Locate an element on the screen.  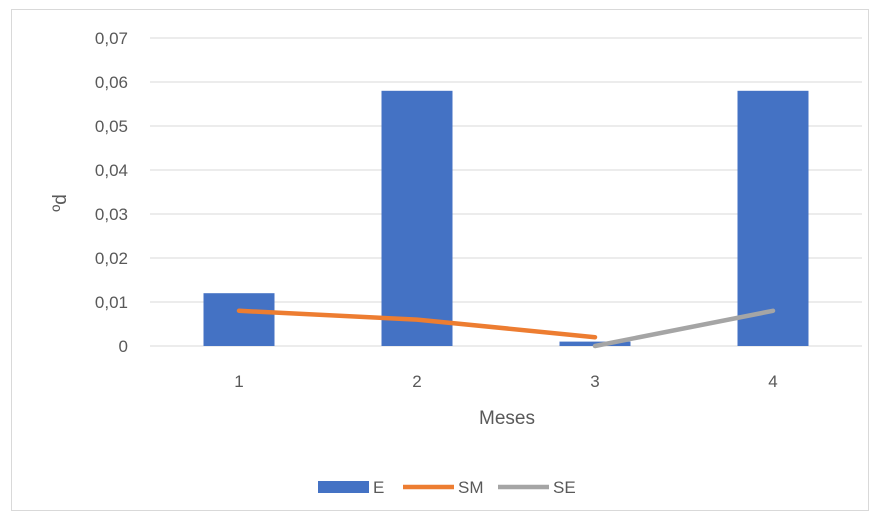
y-tick-label: 0,05 is located at coordinates (111, 126).